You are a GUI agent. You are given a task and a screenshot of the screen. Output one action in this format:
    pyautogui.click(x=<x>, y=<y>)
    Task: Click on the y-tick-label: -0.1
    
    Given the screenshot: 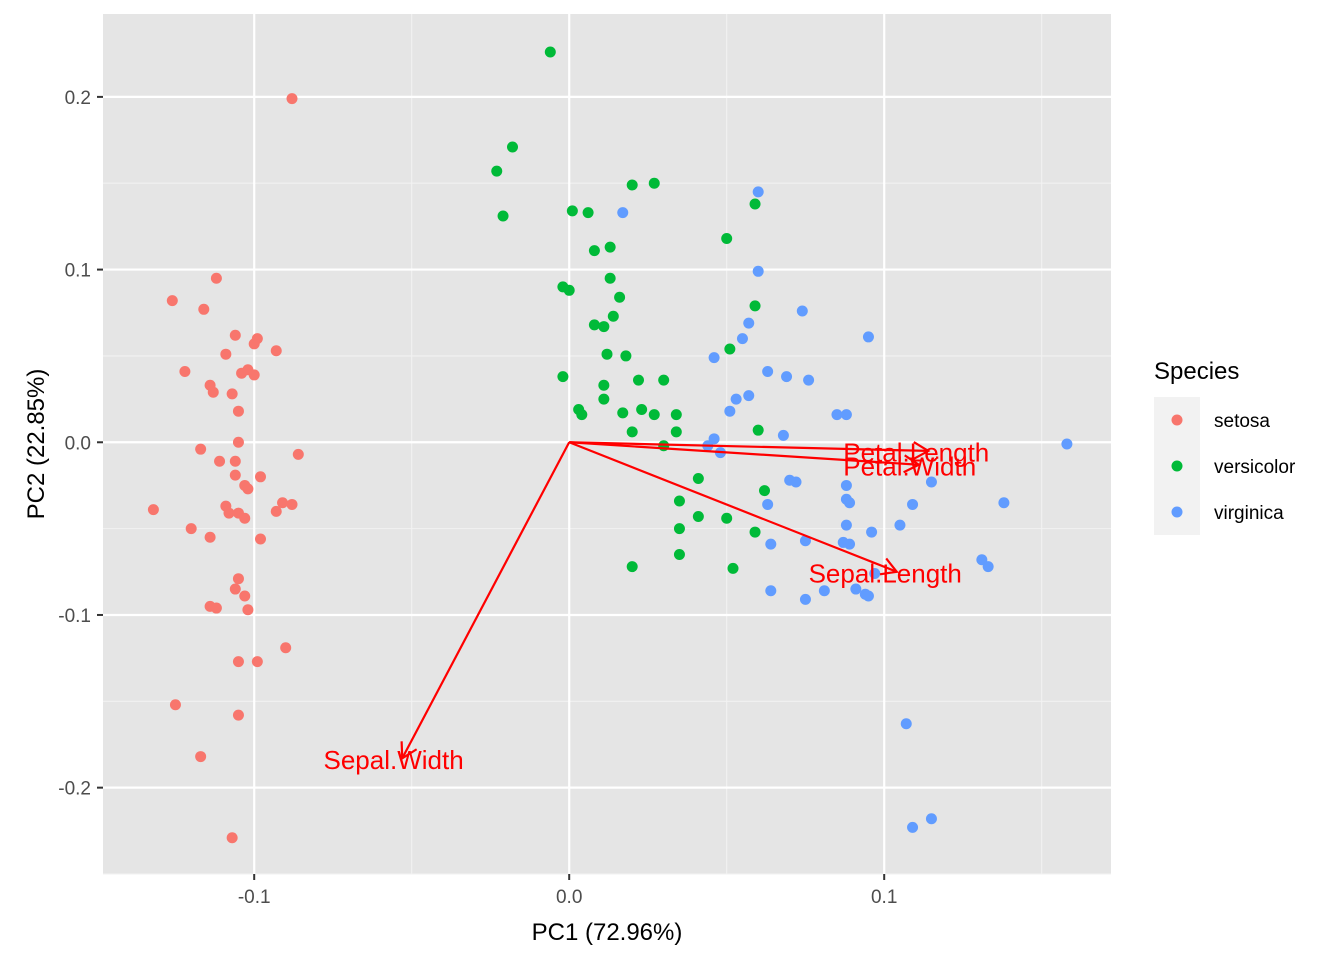 What is the action you would take?
    pyautogui.click(x=74, y=616)
    